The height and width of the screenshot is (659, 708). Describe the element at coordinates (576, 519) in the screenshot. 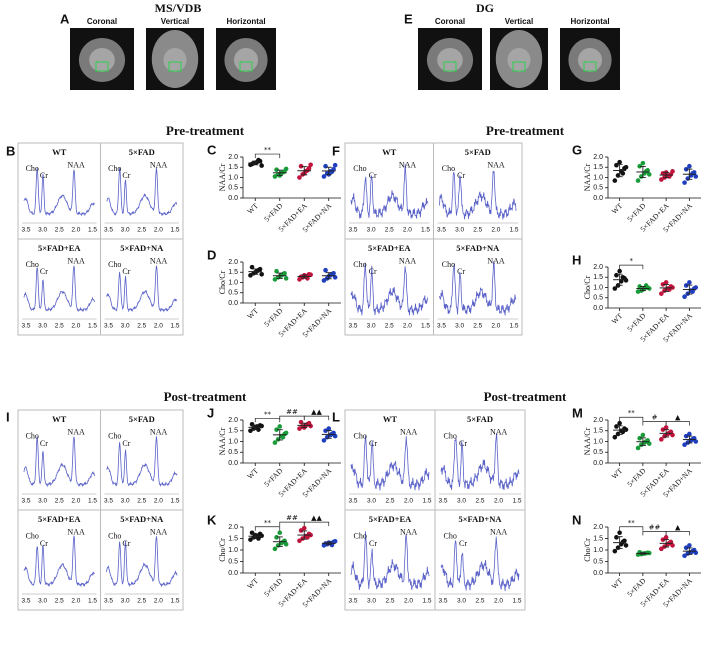

I see `panel-letter: N` at that location.